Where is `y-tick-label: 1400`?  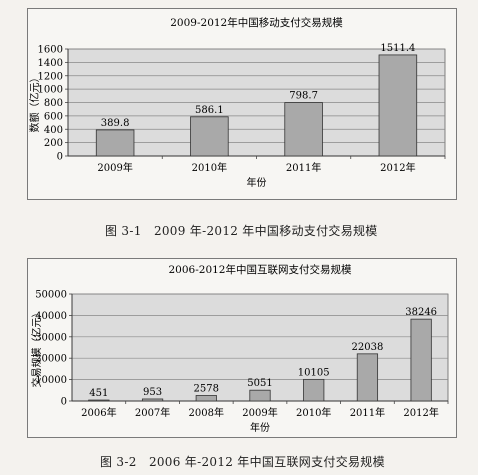 y-tick-label: 1400 is located at coordinates (50, 63).